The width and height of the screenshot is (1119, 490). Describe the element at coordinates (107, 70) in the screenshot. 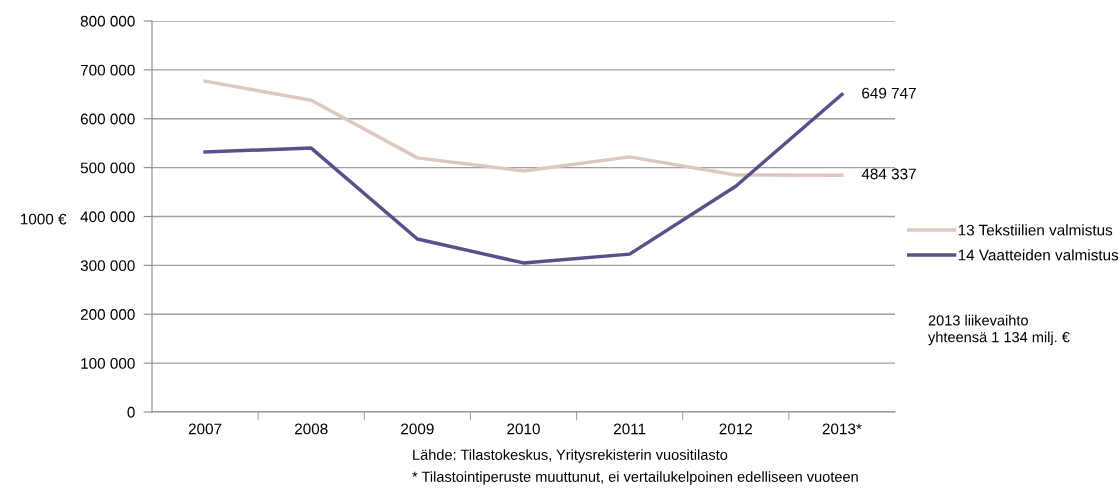

I see `y-tick-label: 700 000` at that location.